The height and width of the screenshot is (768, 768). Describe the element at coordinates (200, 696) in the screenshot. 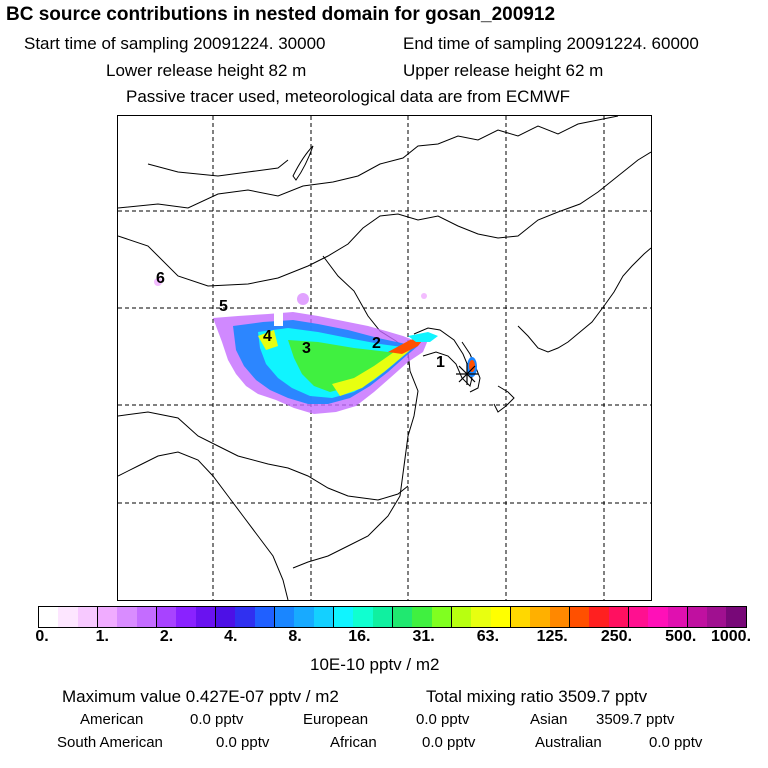

I see `maximum-value: Maximum value 0.427E-07 pptv / m2` at that location.